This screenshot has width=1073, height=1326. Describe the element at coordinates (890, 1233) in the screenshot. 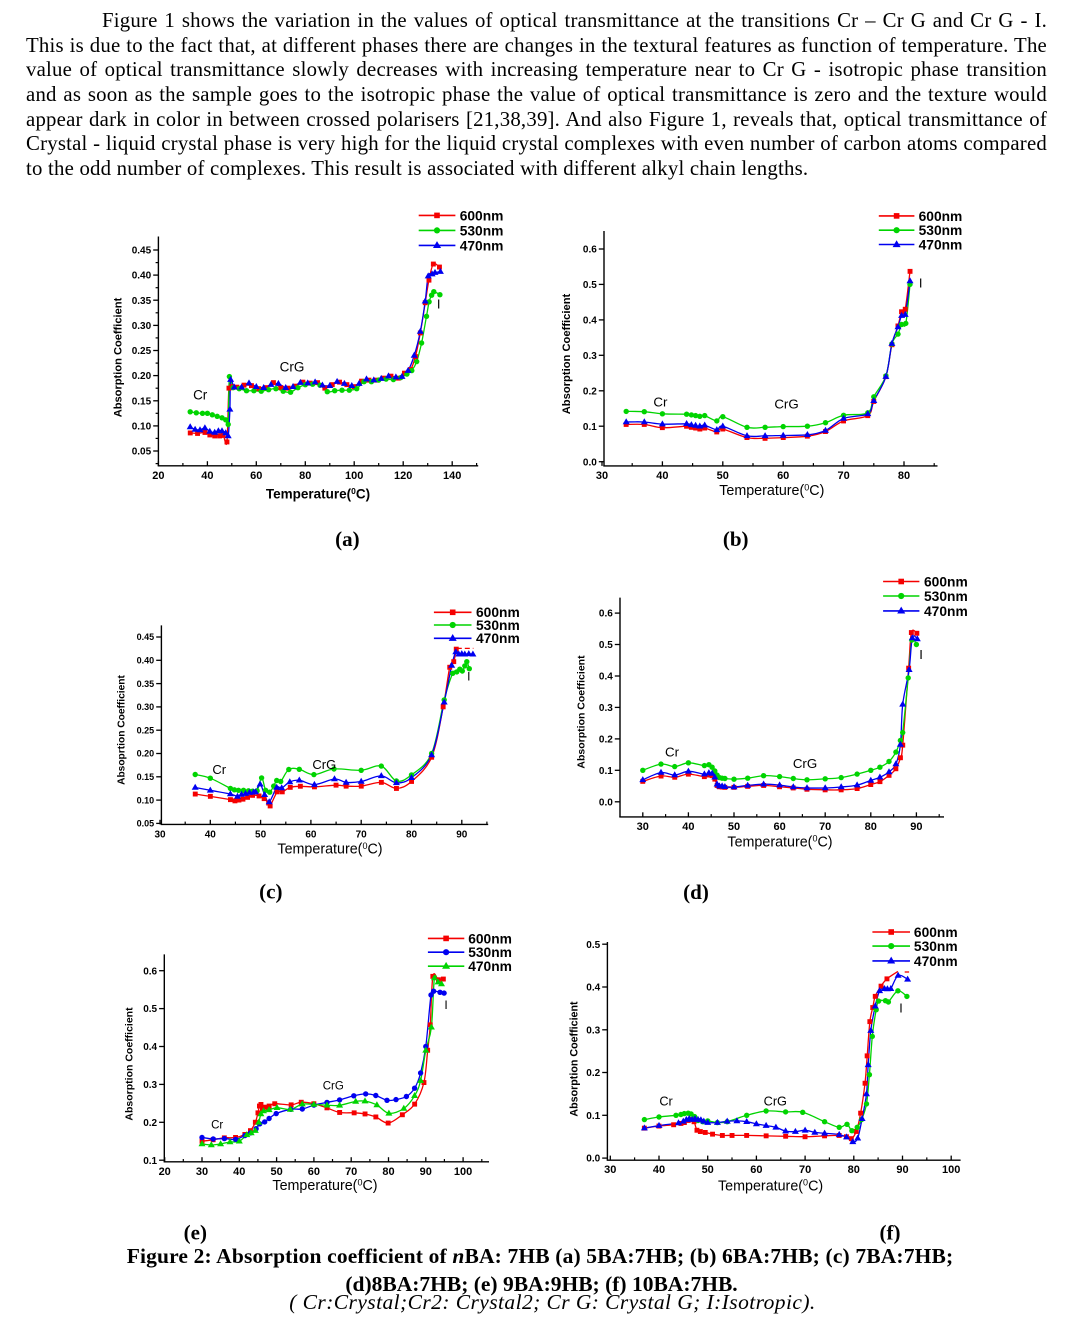

I see `svg-text: (f)` at that location.